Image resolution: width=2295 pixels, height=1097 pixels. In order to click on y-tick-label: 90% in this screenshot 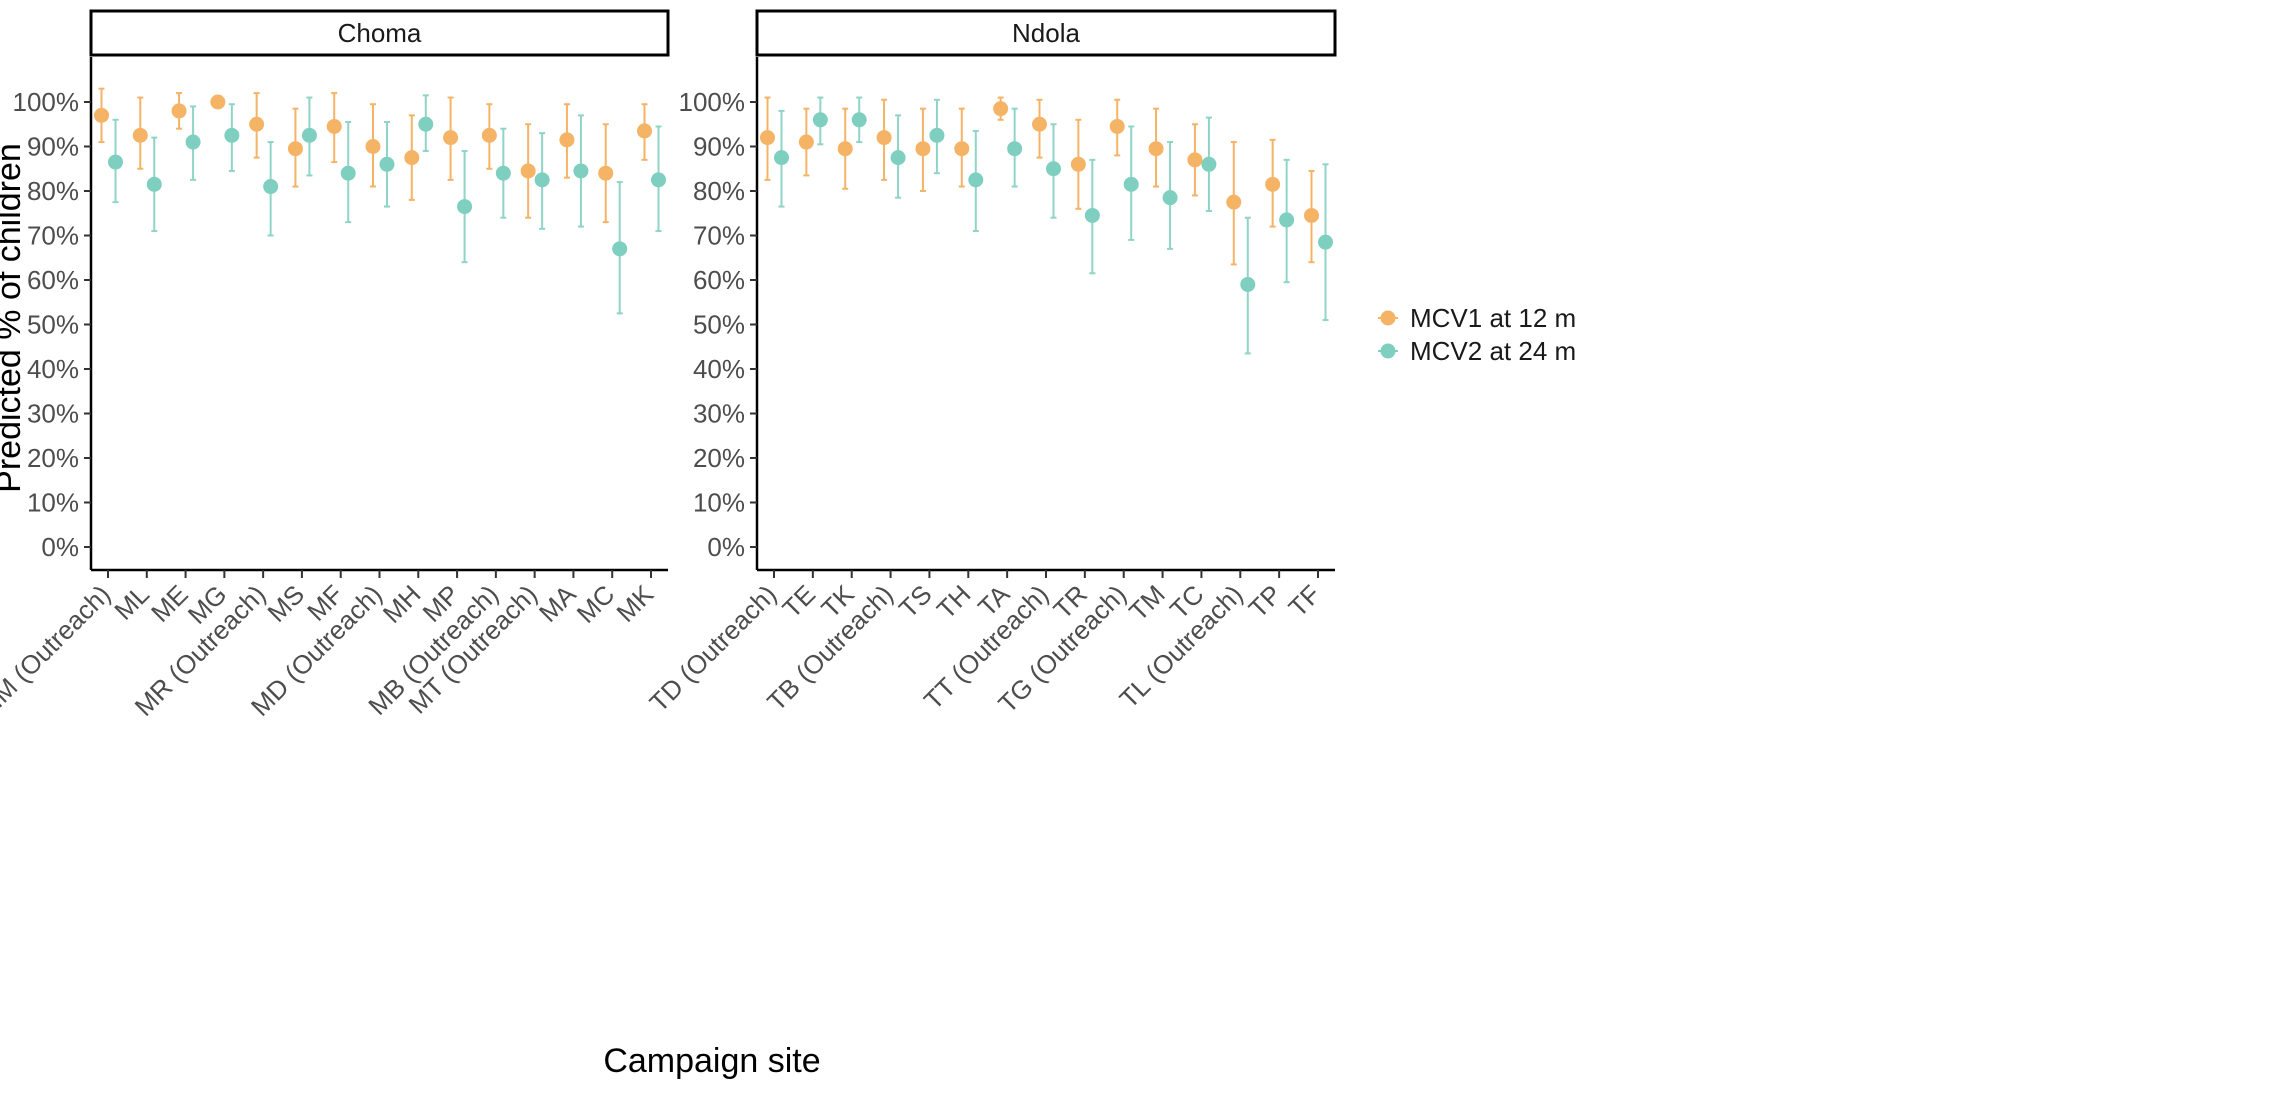, I will do `click(719, 147)`.